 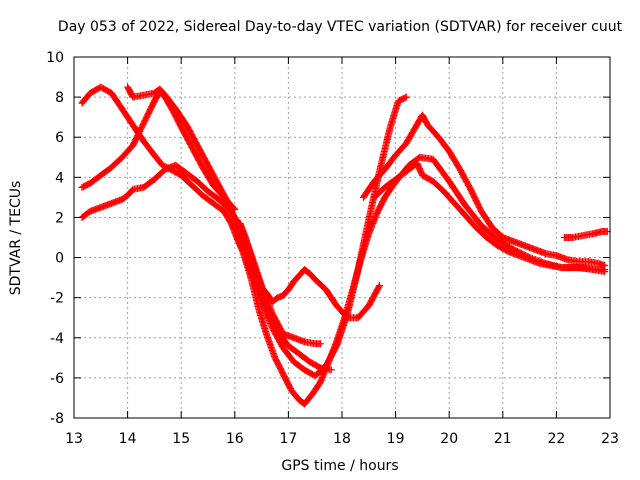 I want to click on x-tick-label: 18, so click(x=342, y=439).